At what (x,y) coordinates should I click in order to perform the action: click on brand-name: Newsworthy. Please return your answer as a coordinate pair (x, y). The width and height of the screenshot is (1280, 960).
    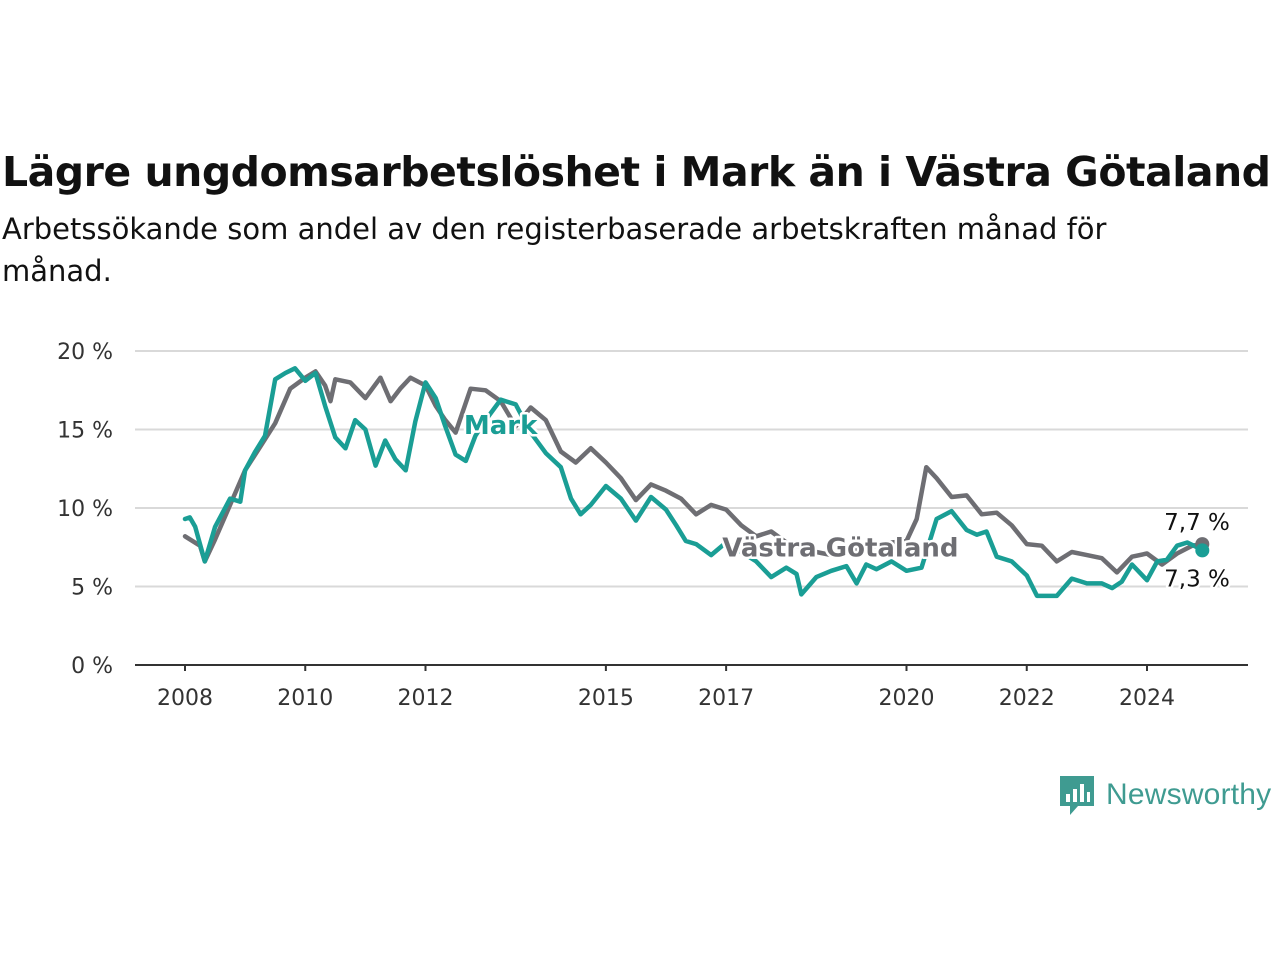
    Looking at the image, I should click on (1189, 794).